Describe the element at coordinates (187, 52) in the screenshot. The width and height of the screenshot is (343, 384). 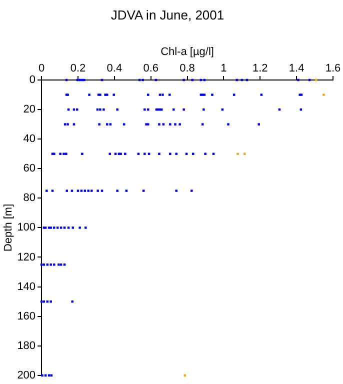
I see `x-axis-title: Chl-a [µg/l]` at that location.